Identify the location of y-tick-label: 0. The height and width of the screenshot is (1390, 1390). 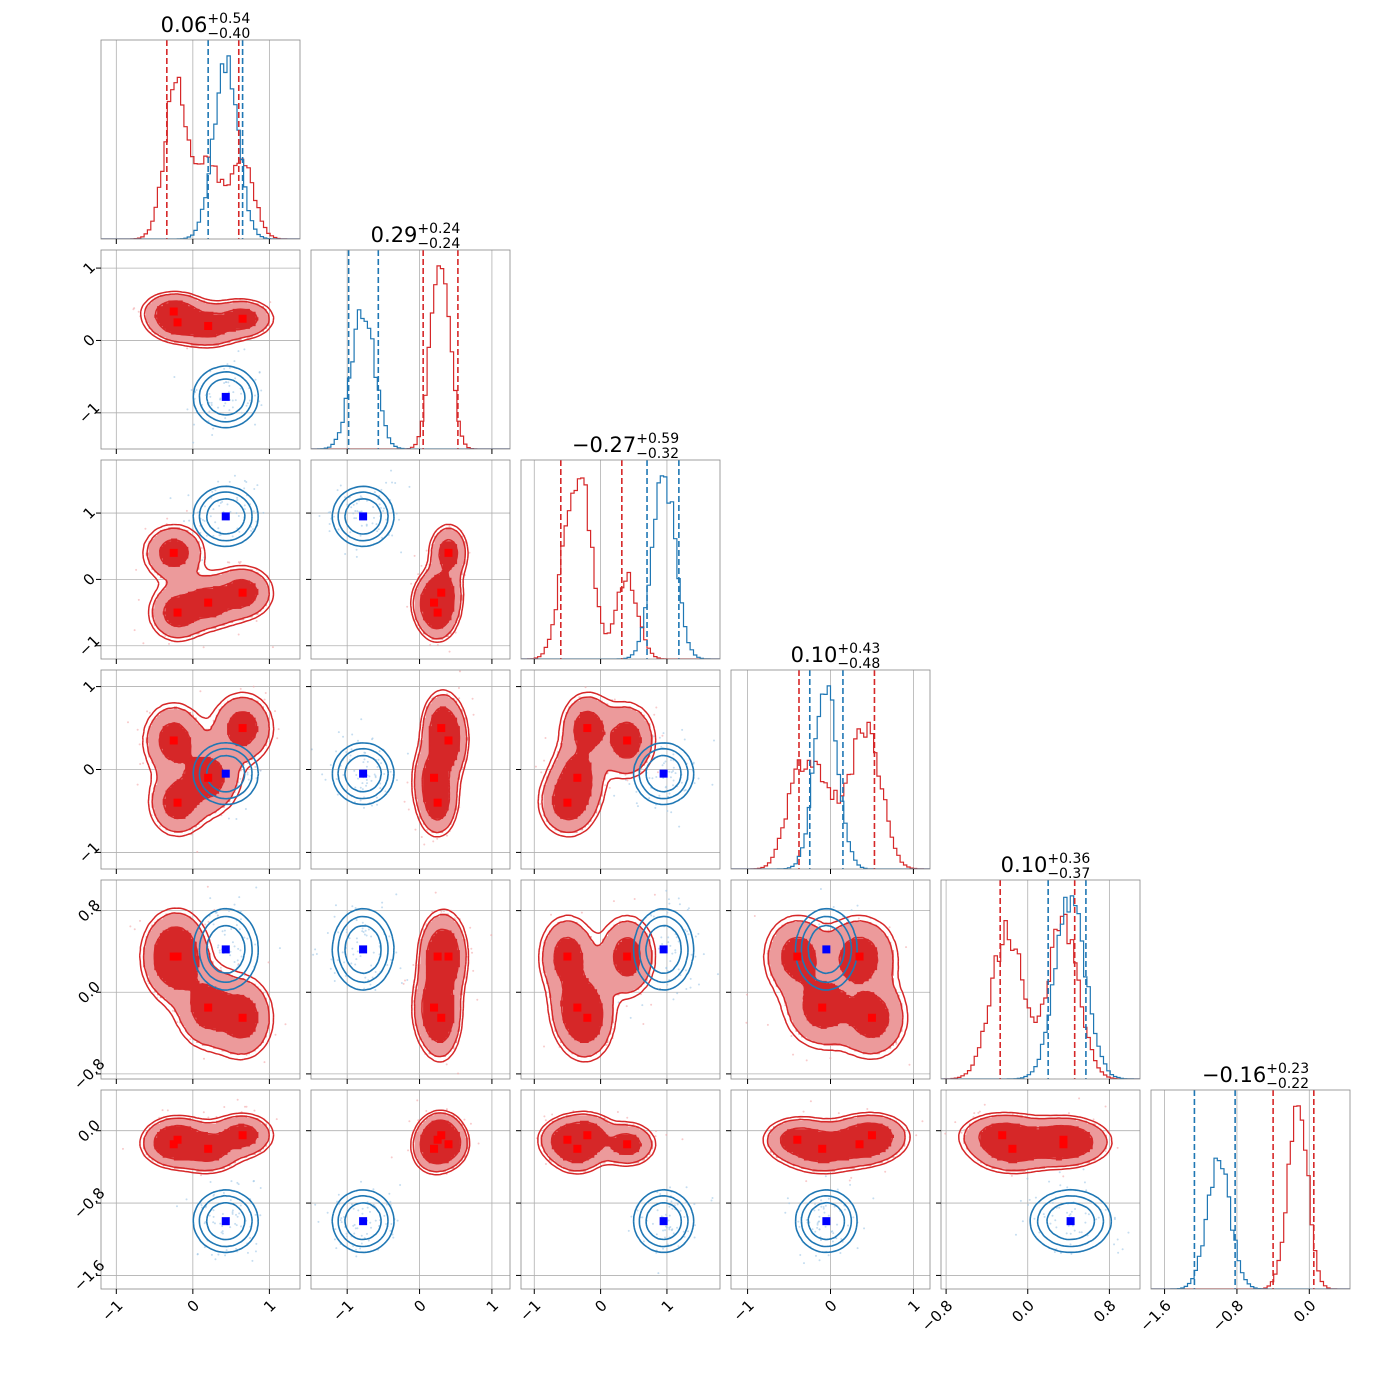
(88, 579).